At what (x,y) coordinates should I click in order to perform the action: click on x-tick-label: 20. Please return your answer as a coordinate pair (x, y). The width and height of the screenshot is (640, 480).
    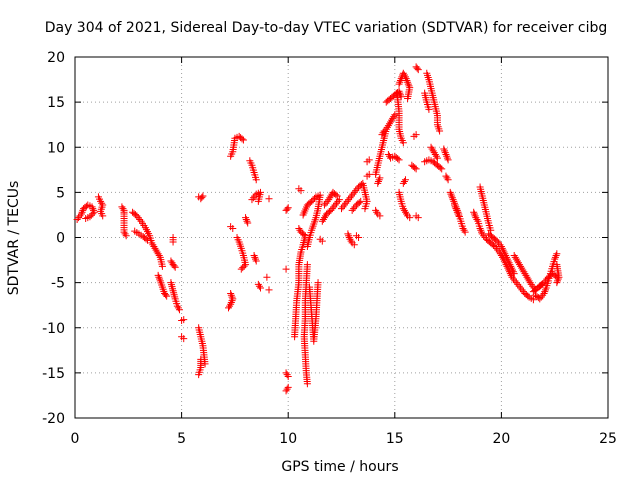
    Looking at the image, I should click on (501, 439).